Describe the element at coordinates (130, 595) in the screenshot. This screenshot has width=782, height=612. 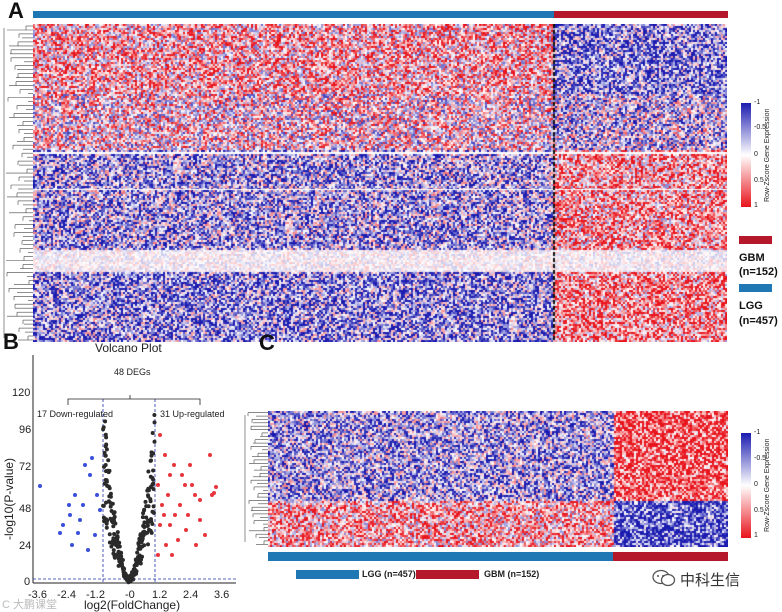
I see `volcano-xtick-3: -0` at that location.